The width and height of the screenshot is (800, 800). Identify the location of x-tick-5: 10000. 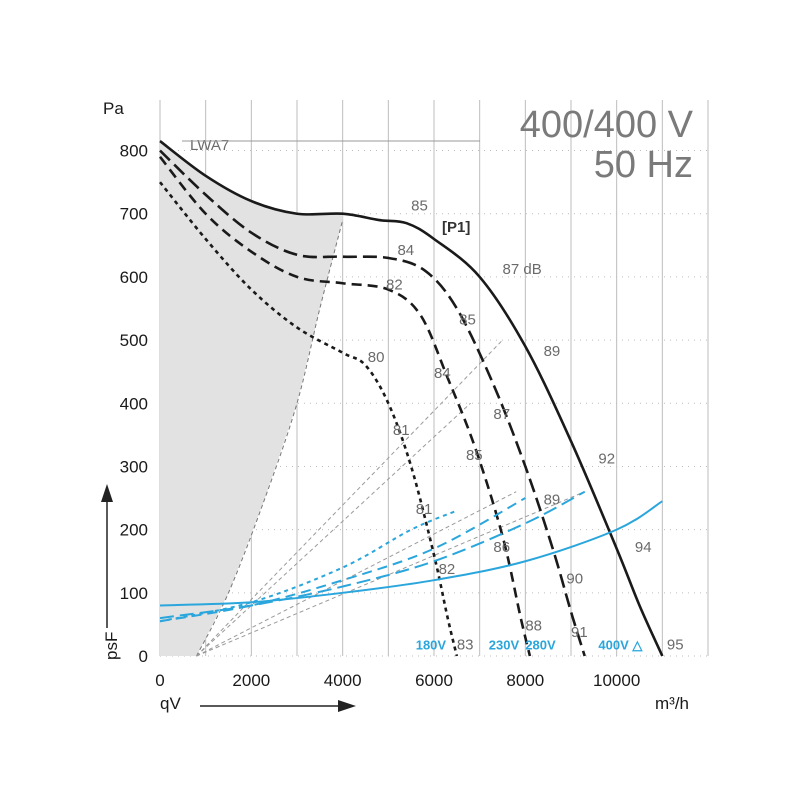
(616, 680).